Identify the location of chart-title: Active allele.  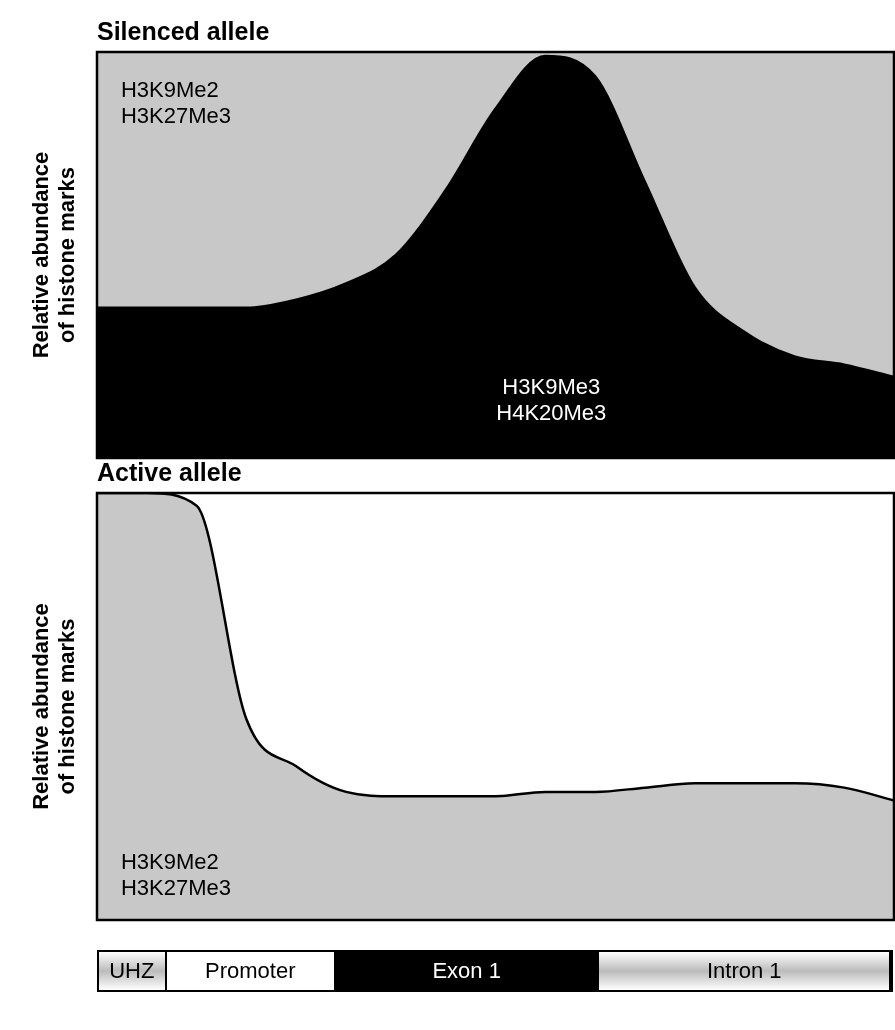
(169, 472).